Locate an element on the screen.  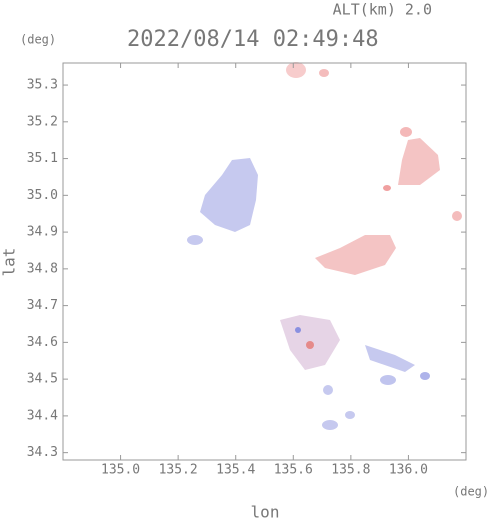
x-tick-label: 135.0 is located at coordinates (120, 470).